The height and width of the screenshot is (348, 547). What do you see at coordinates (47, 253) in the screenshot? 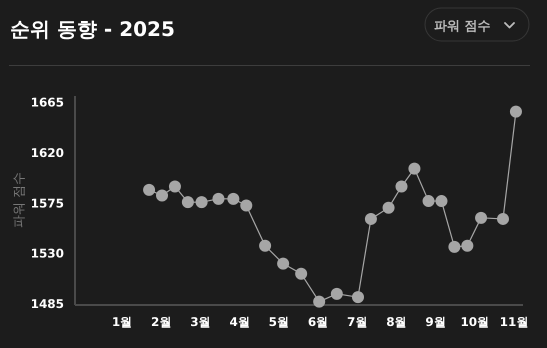
I see `y-tick-label: 1530` at bounding box center [47, 253].